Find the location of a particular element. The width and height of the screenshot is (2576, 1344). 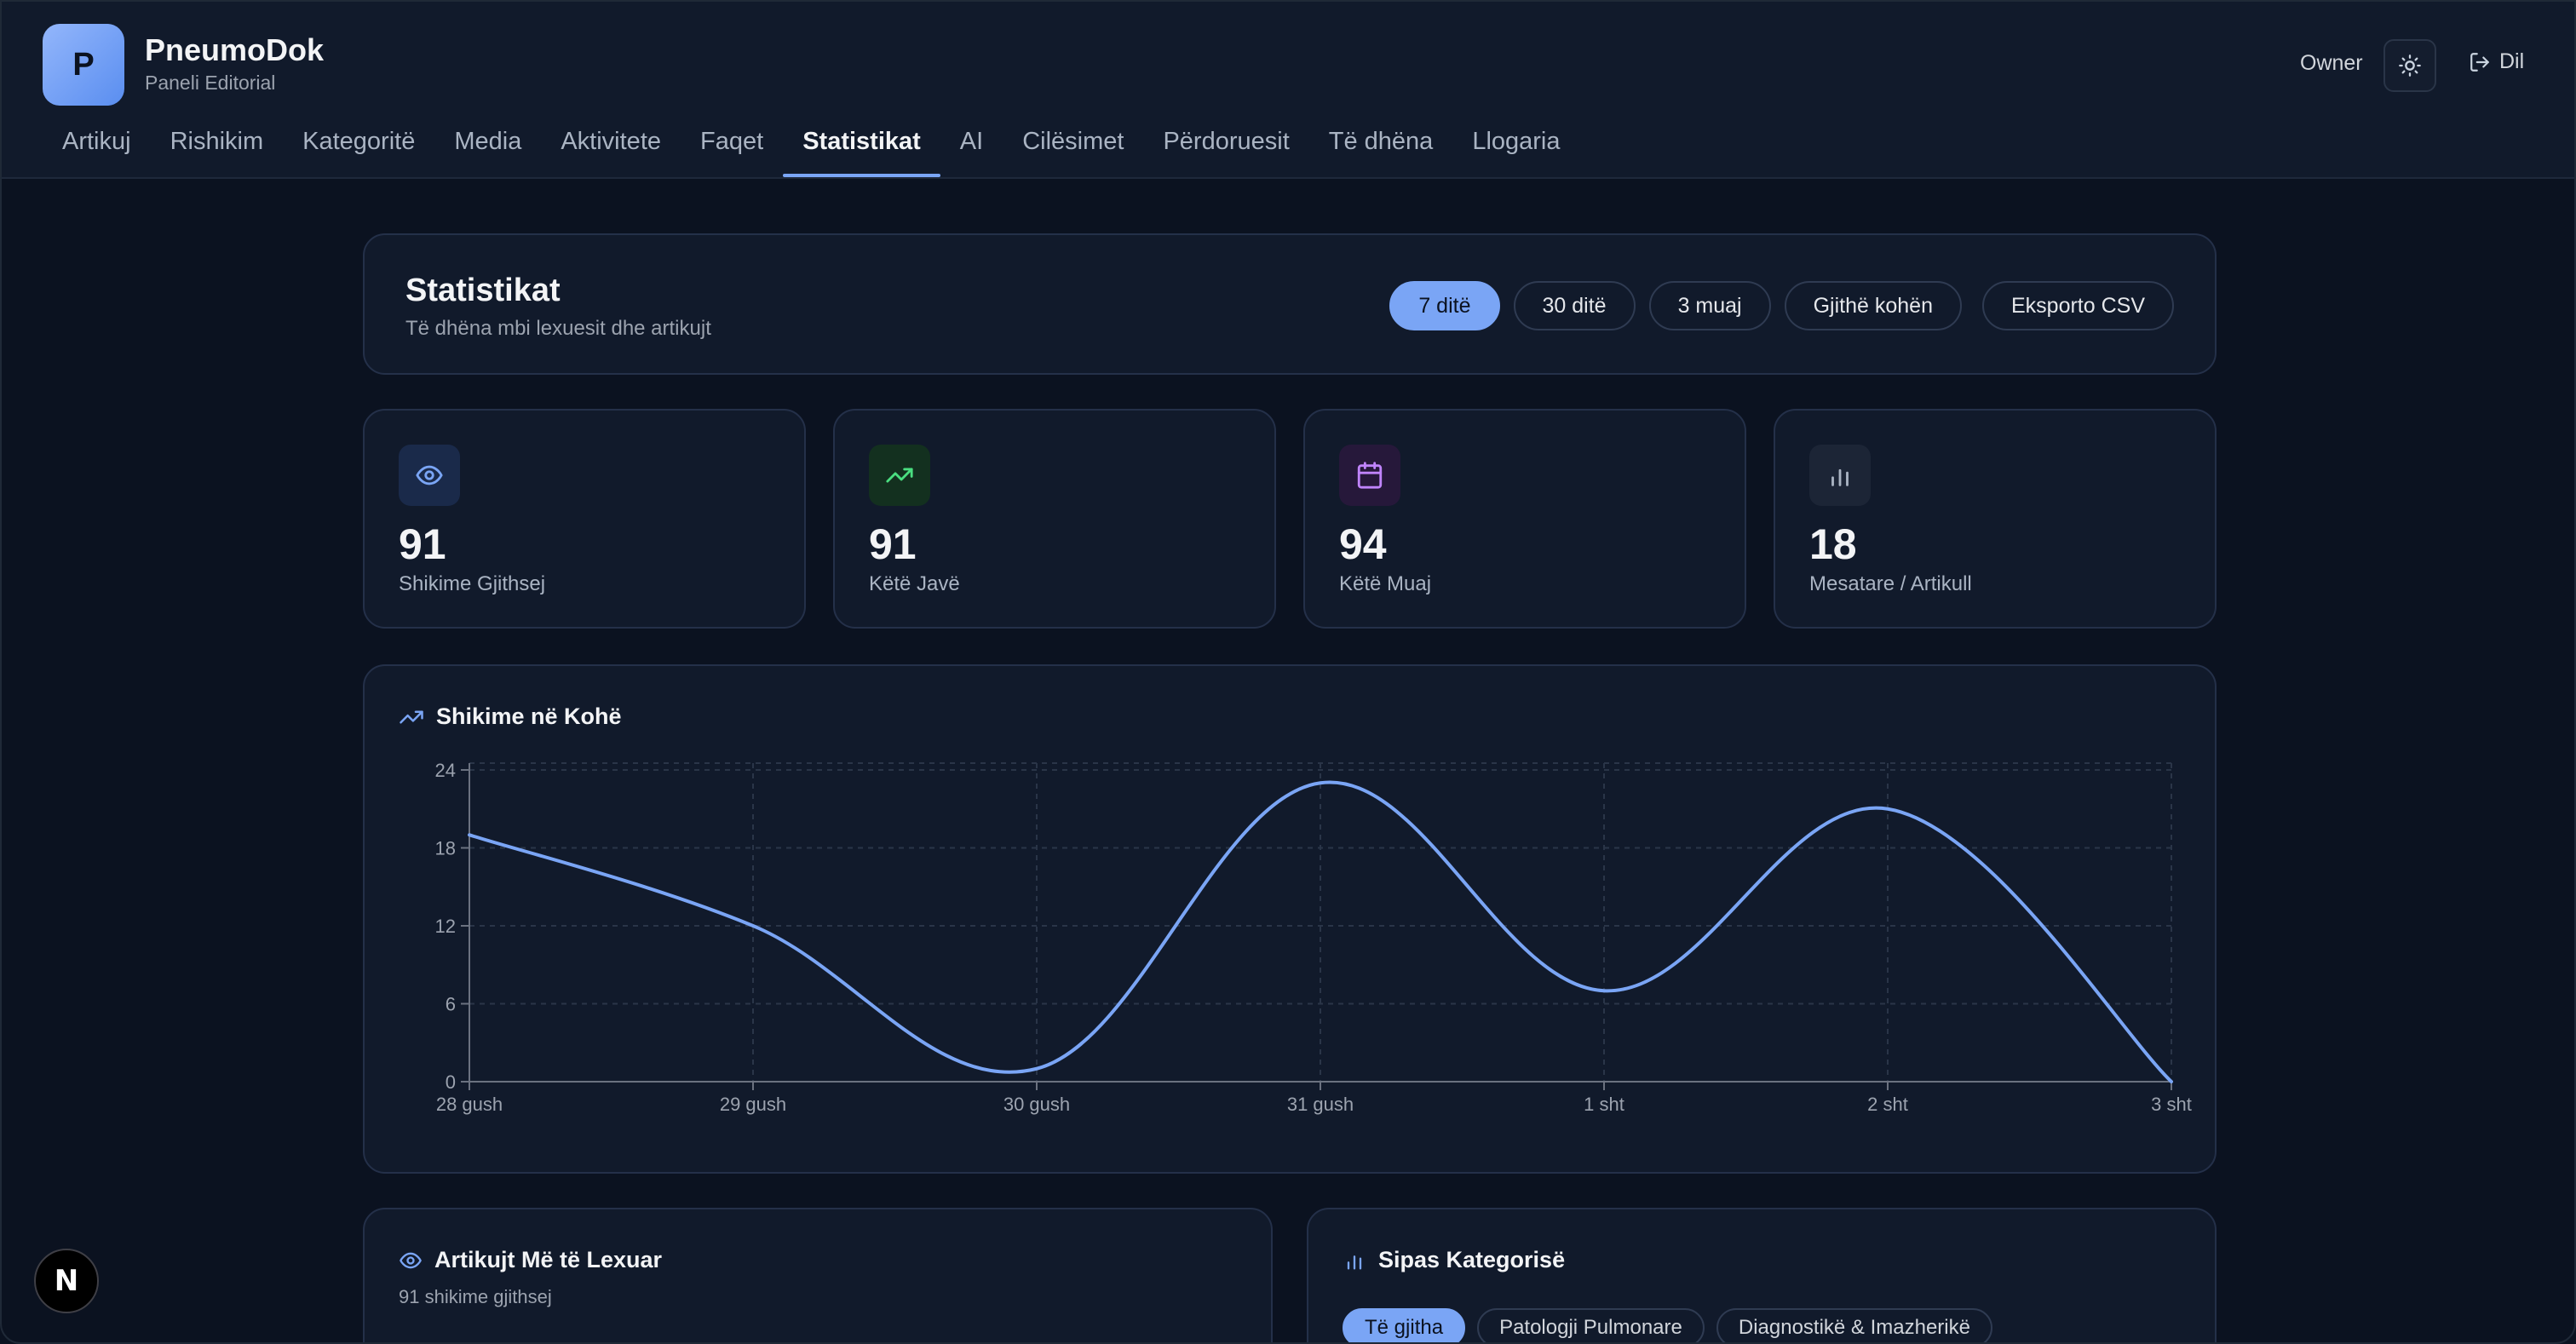

stat-card-total-views: 91 Shikime Gjithsej is located at coordinates (584, 519).